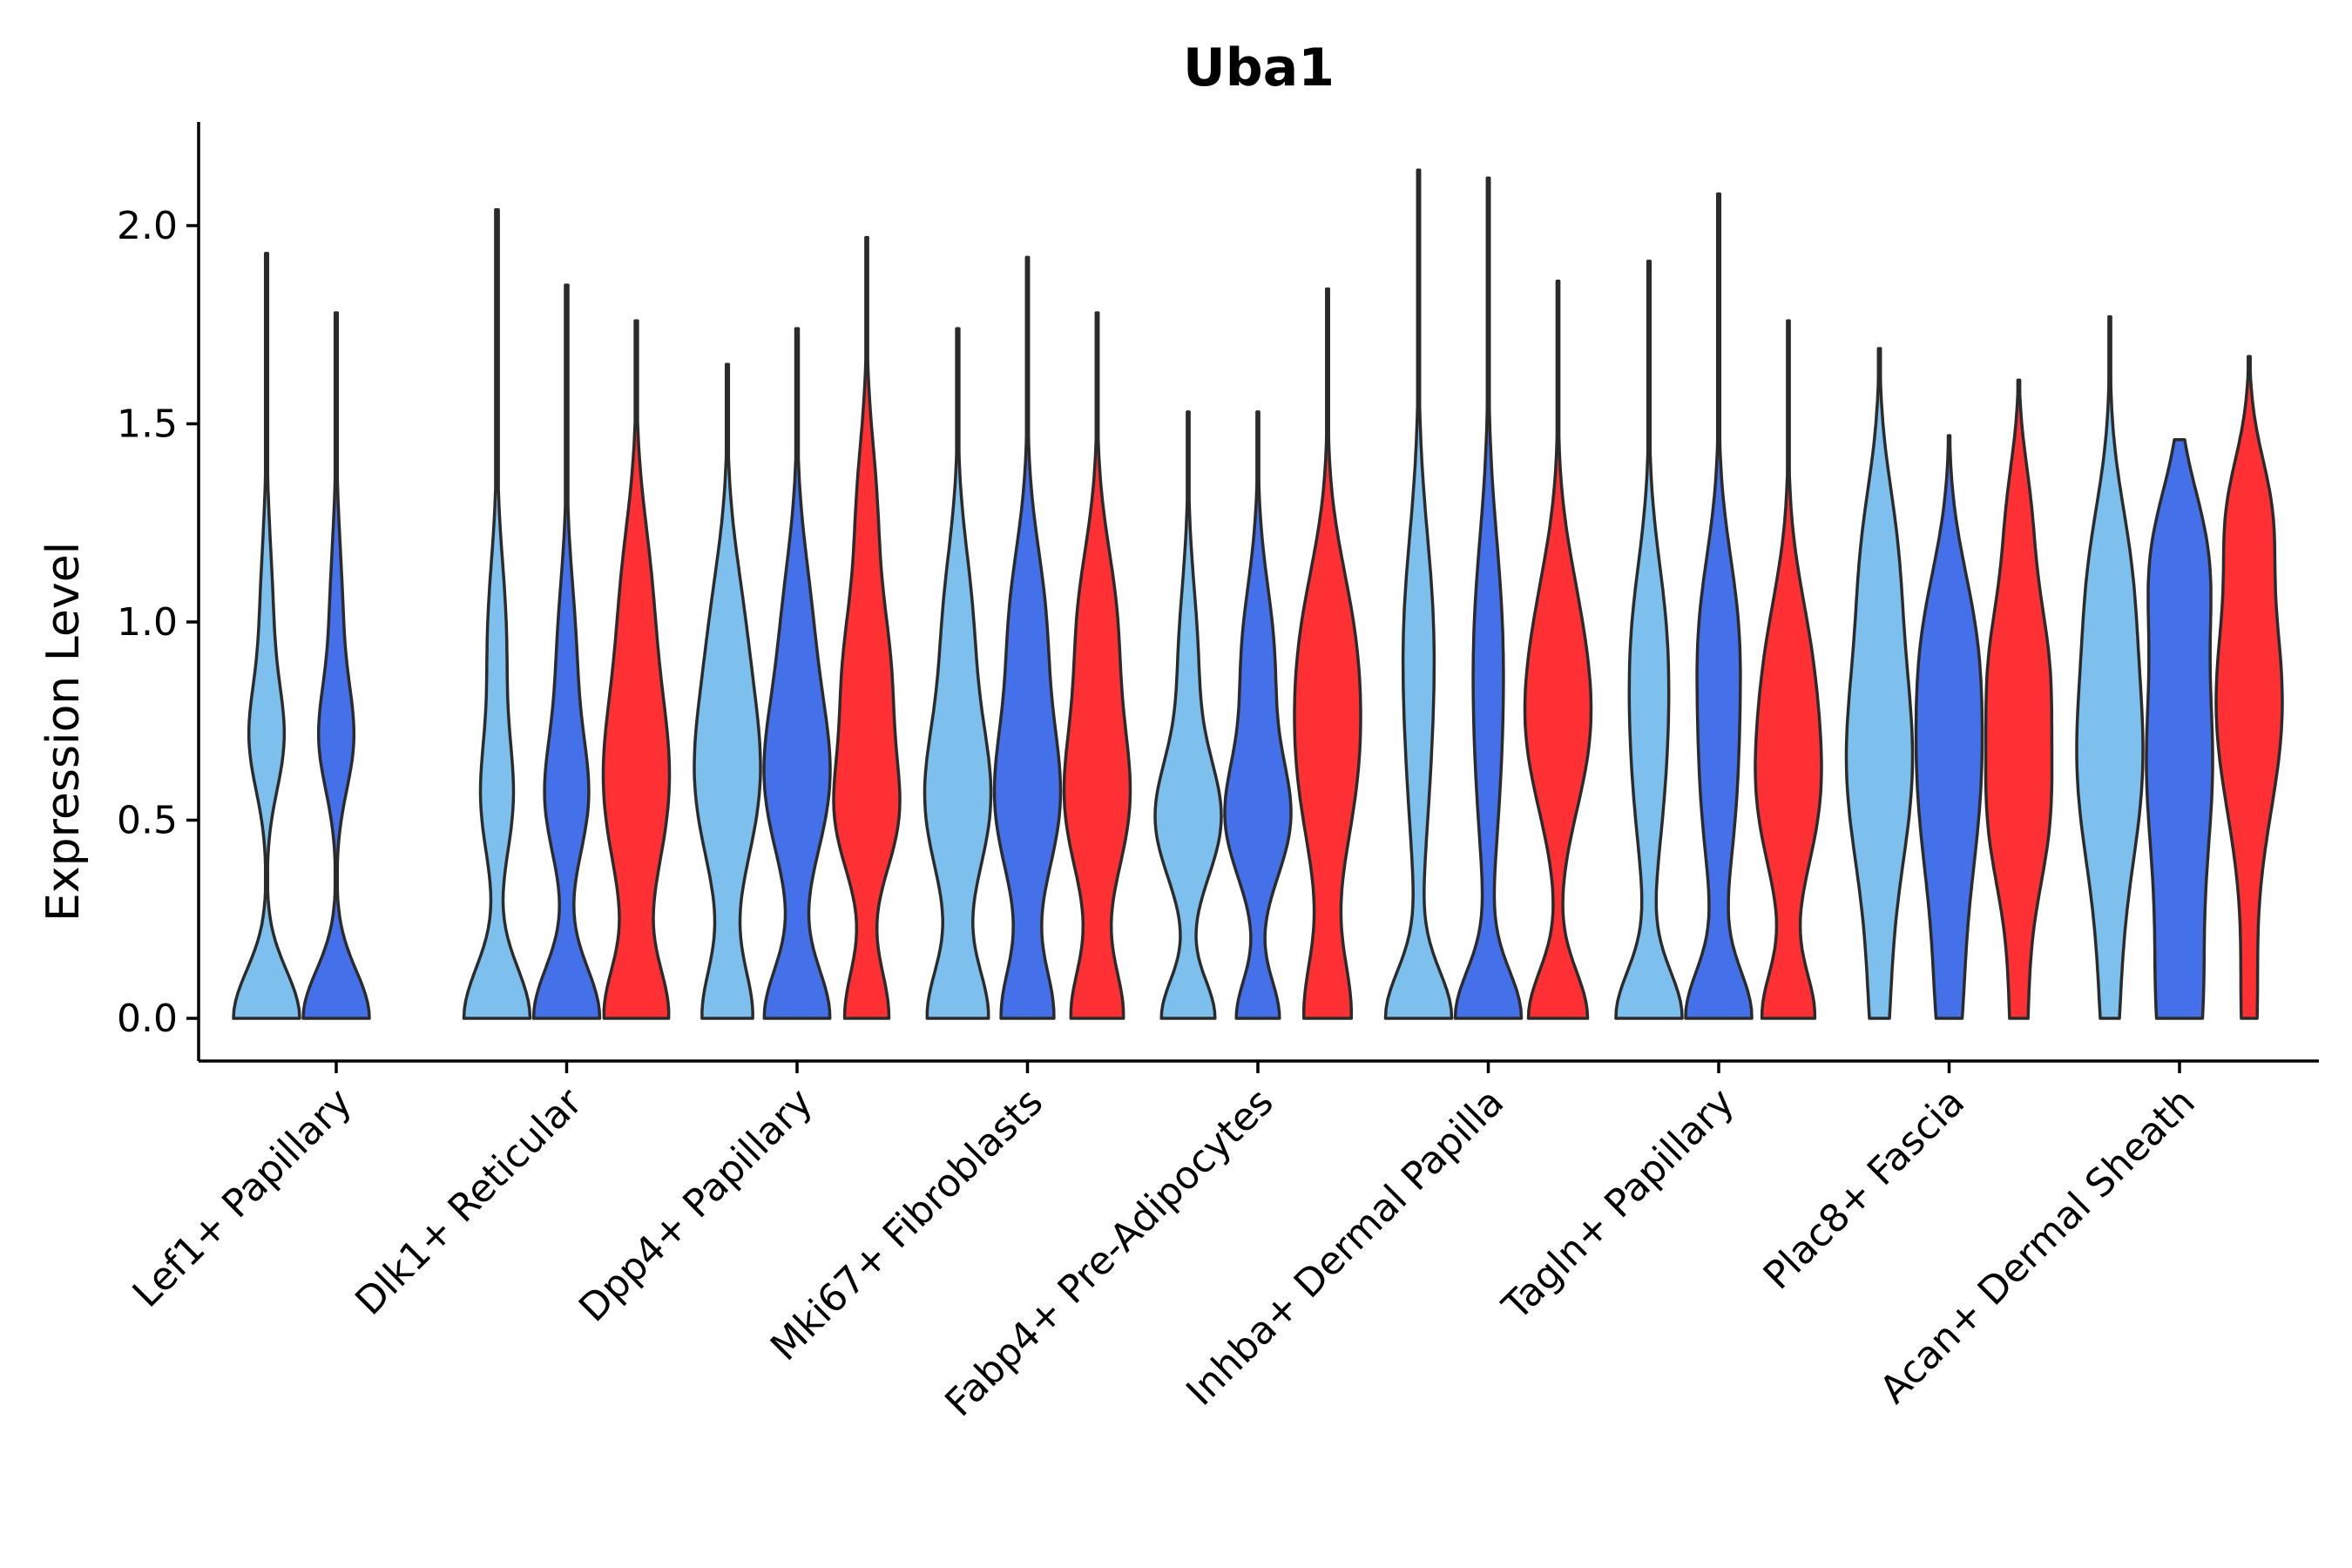  Describe the element at coordinates (1865, 1189) in the screenshot. I see `x-tick-label: Plac8+ Fascia` at that location.